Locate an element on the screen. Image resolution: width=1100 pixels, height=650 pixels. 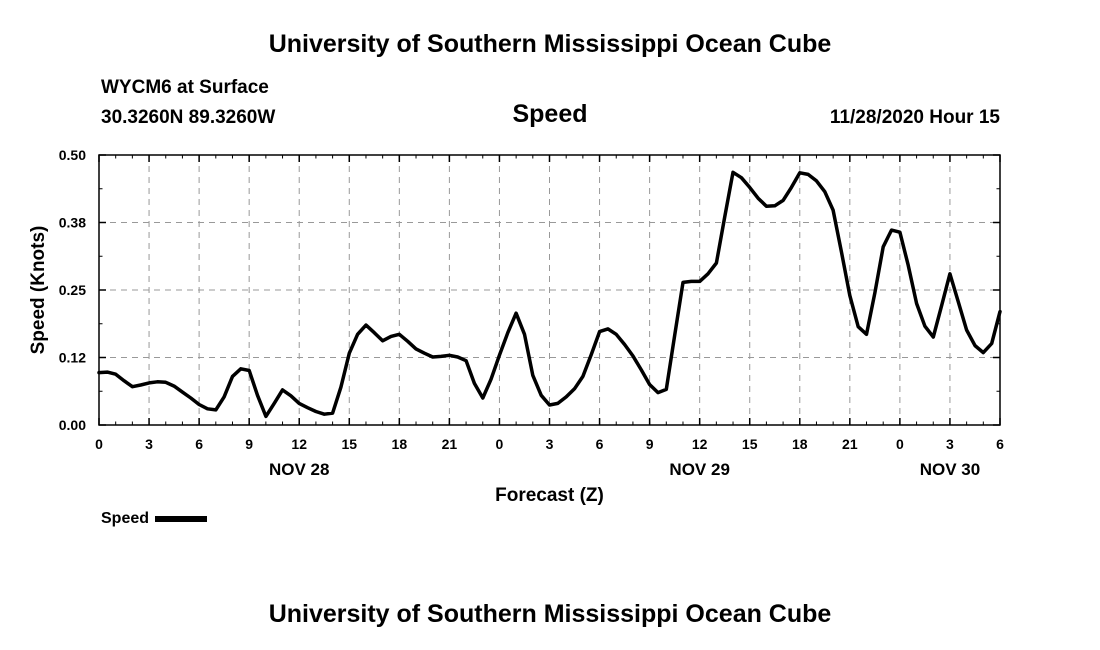
y-tick-labels: 0.00 0.12 0.25 0.38 0.50 is located at coordinates (72, 290).